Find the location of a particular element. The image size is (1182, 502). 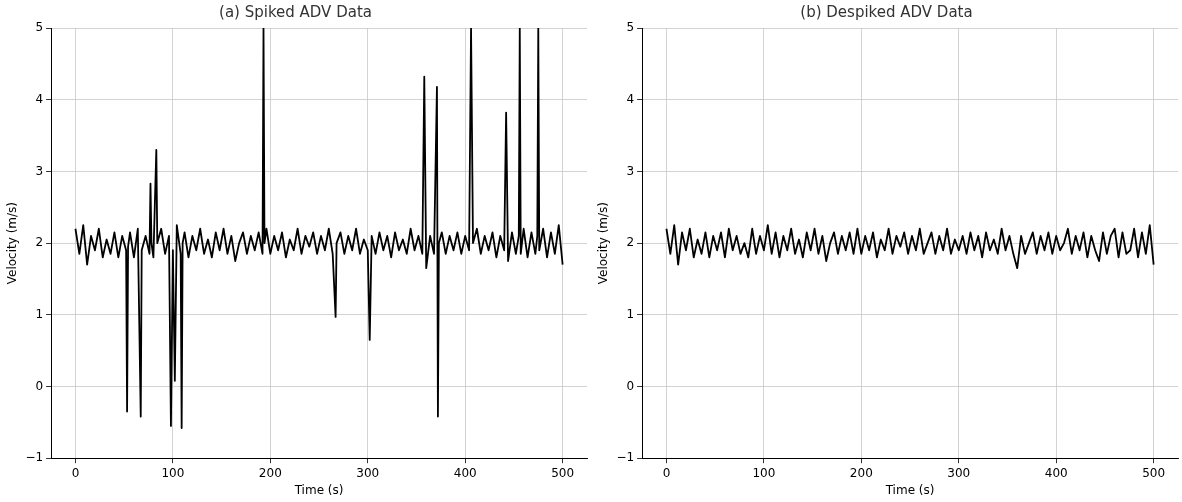

chart-title: (b) Despiked ADV Data is located at coordinates (886, 11).